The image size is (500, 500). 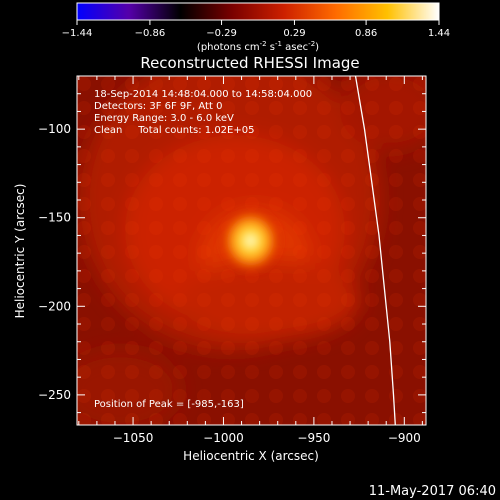 I want to click on colorbar-ticks: −1.44 −0.86 −0.29 0.29 0.86 1.44, so click(x=256, y=29).